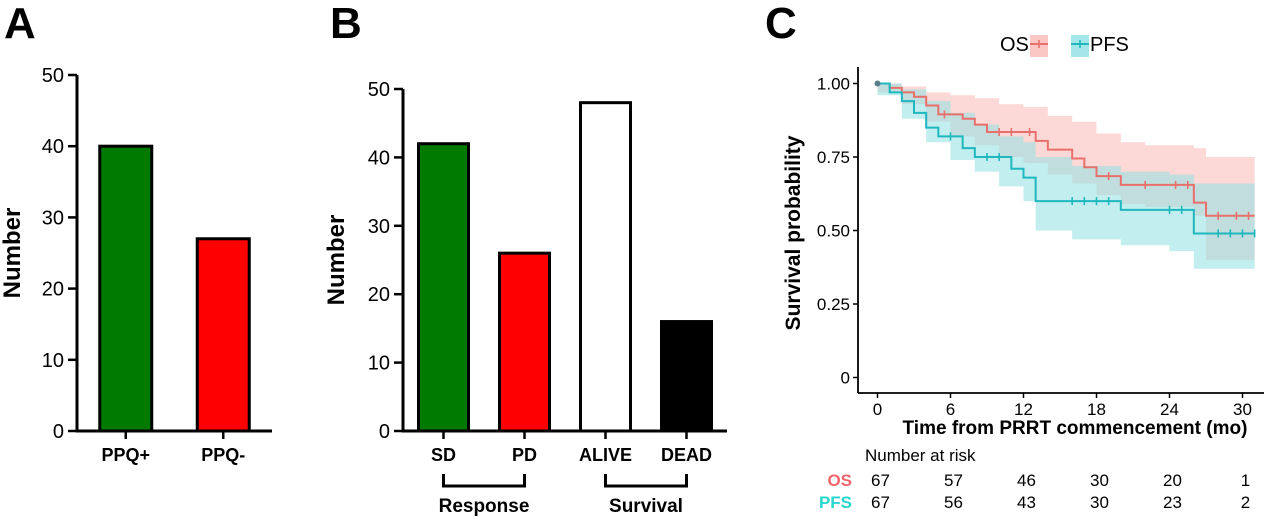 This screenshot has height=519, width=1280. Describe the element at coordinates (379, 295) in the screenshot. I see `panel-b-y-tick-label: 20` at that location.